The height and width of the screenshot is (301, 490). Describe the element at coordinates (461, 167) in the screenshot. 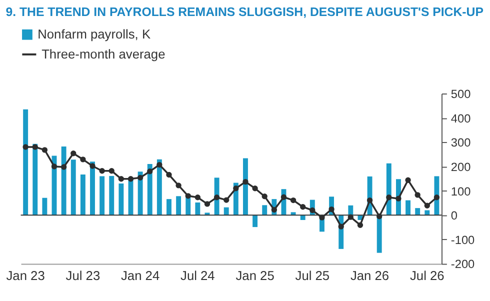

I see `y-tick-label: 200` at that location.